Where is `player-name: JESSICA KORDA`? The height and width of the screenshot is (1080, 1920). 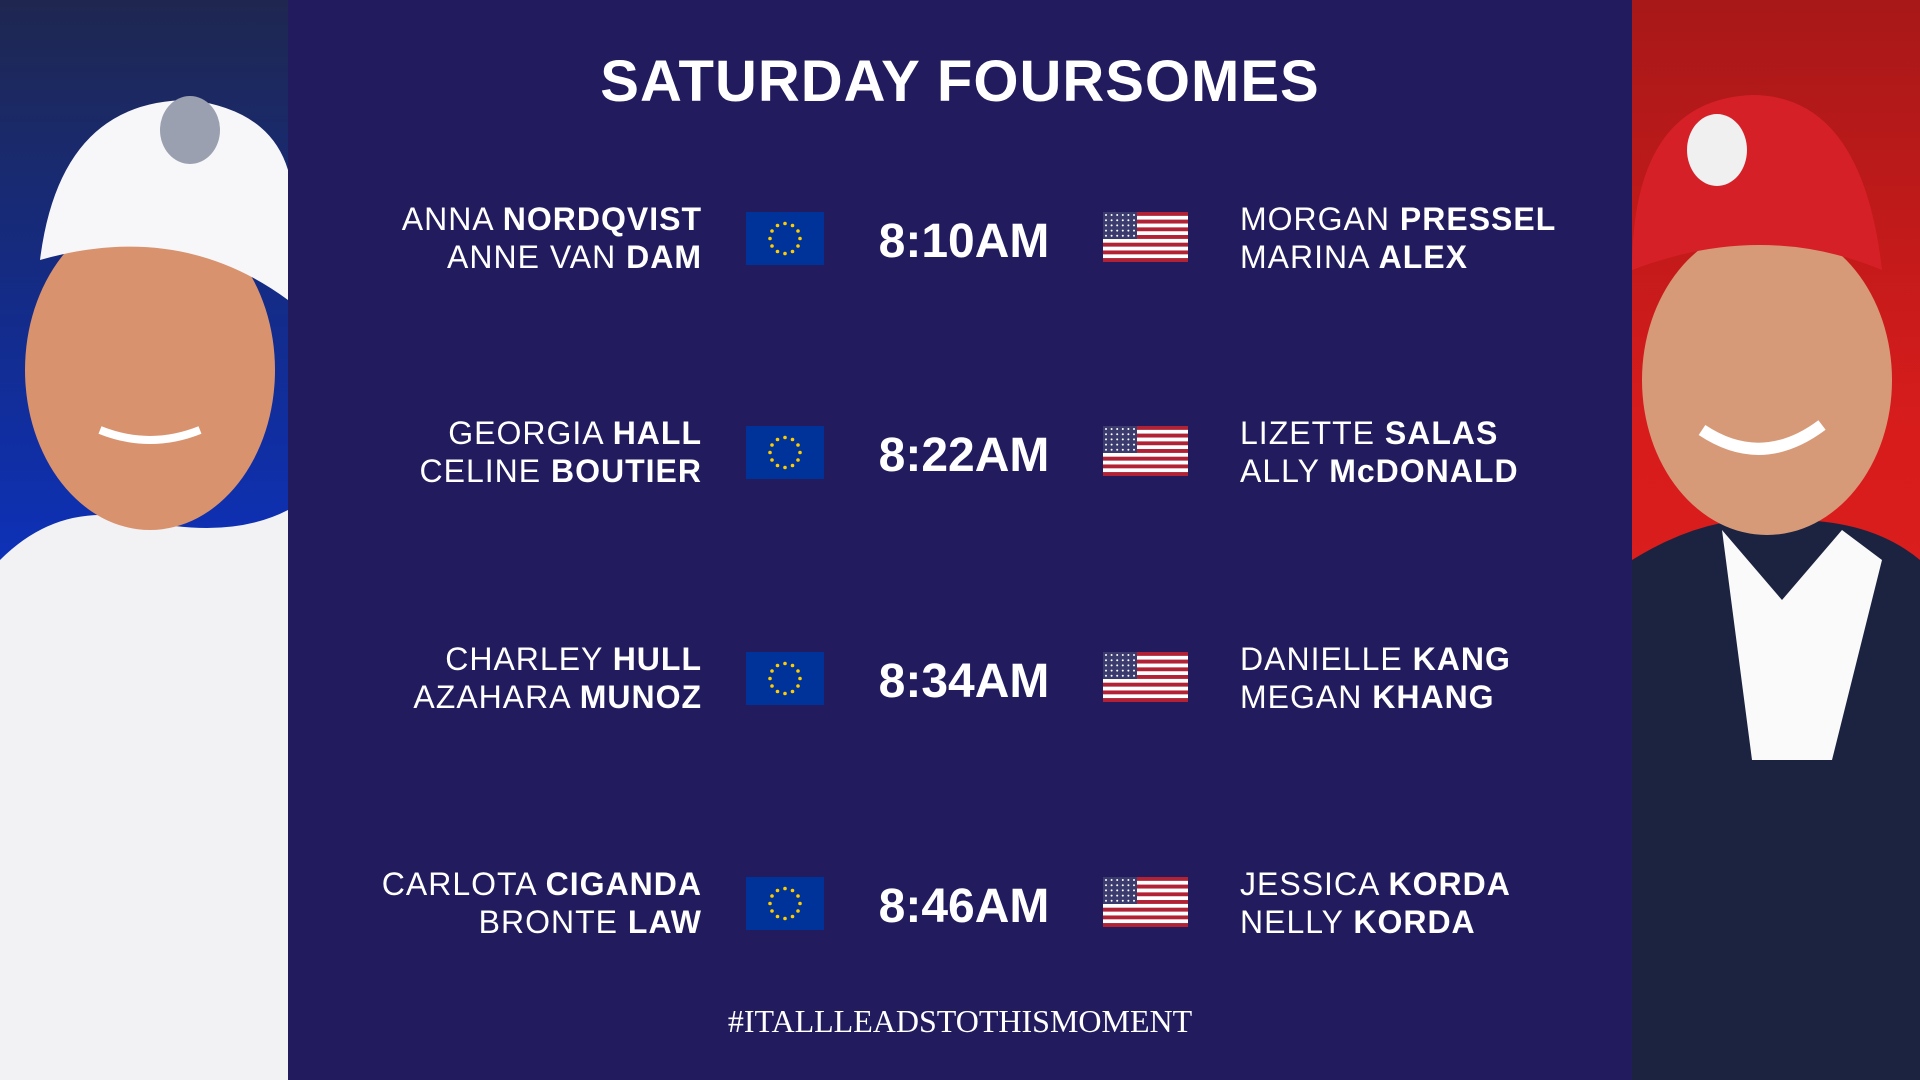
player-name: JESSICA KORDA is located at coordinates (1375, 884).